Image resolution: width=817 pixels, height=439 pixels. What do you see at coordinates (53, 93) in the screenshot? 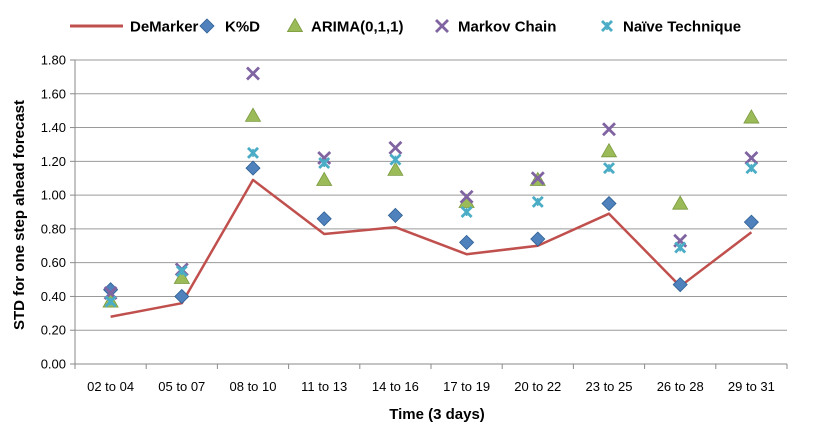
I see `y-tick-label: 1.60` at bounding box center [53, 93].